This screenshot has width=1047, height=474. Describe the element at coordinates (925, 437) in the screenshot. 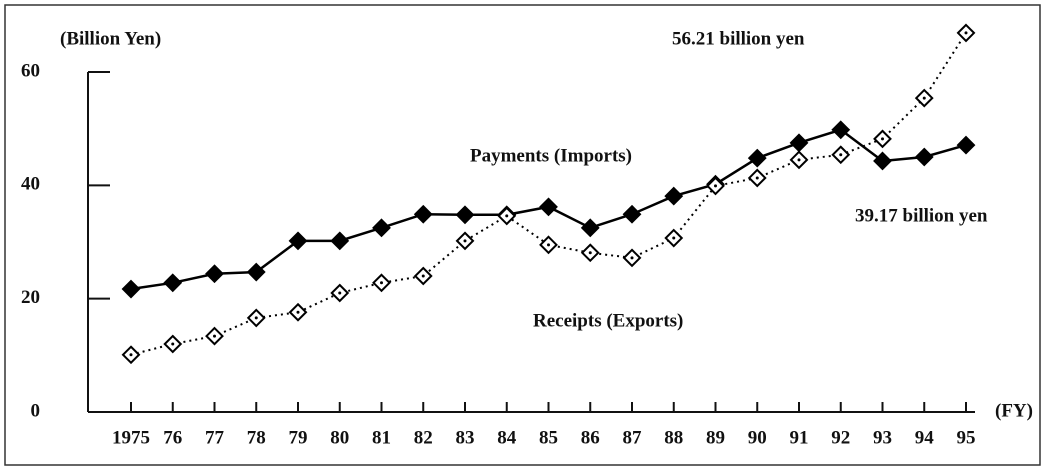

I see `x-tick-label: 94` at that location.